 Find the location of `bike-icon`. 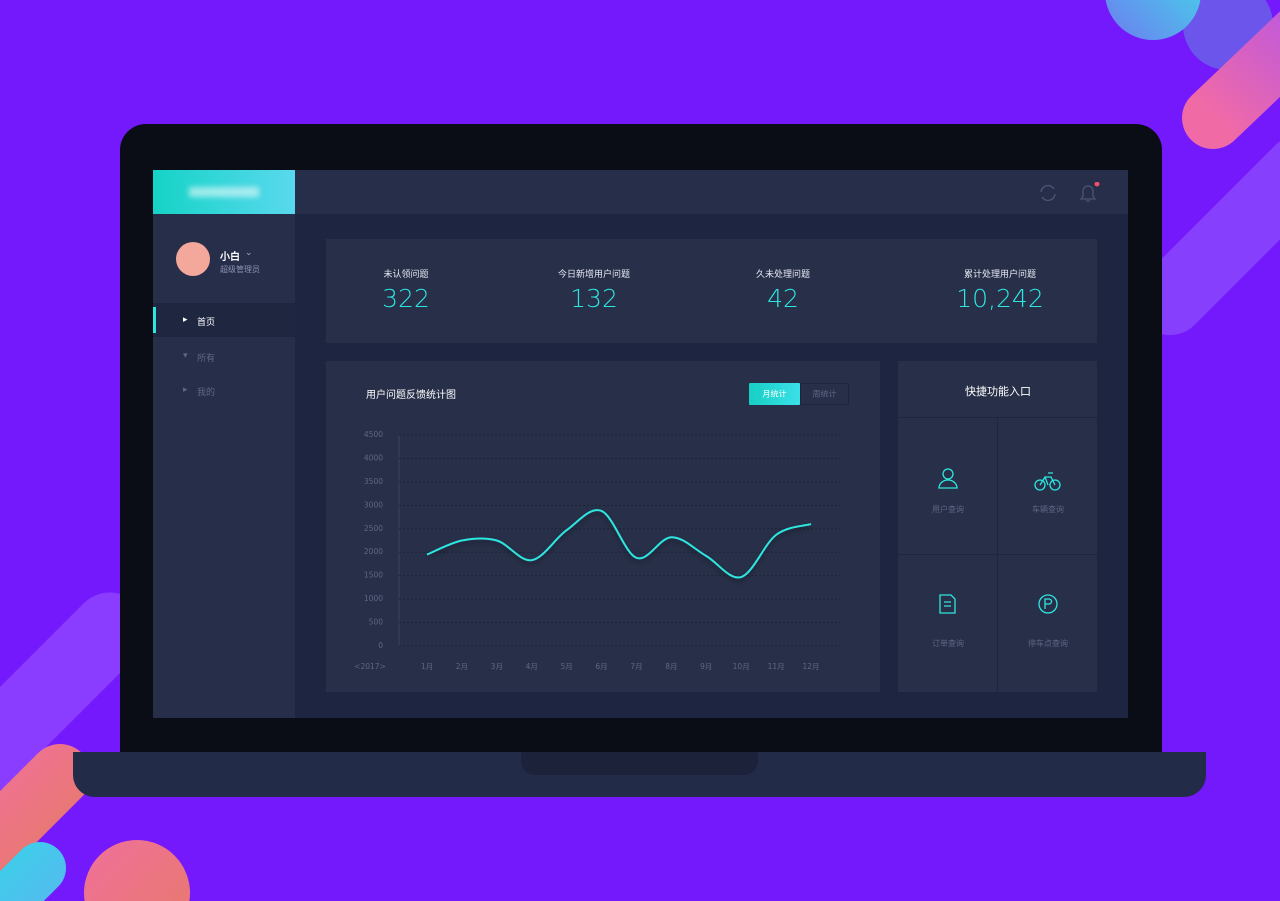

bike-icon is located at coordinates (1047, 481).